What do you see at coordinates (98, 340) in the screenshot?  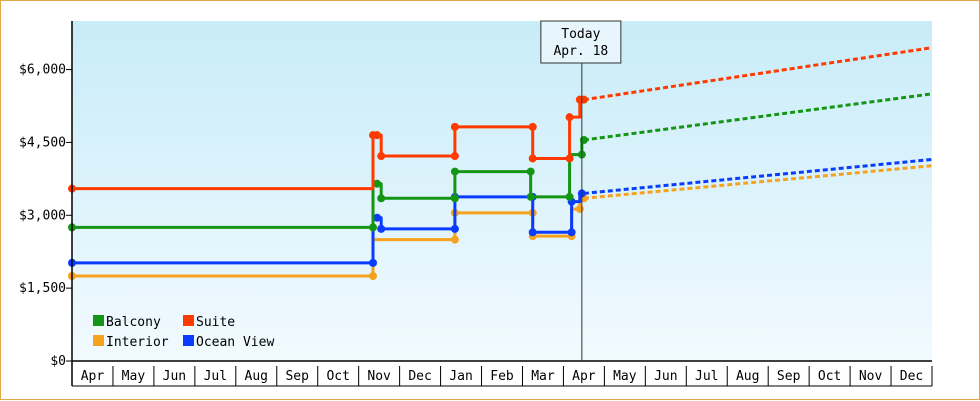 I see `legend-swatch-interior` at bounding box center [98, 340].